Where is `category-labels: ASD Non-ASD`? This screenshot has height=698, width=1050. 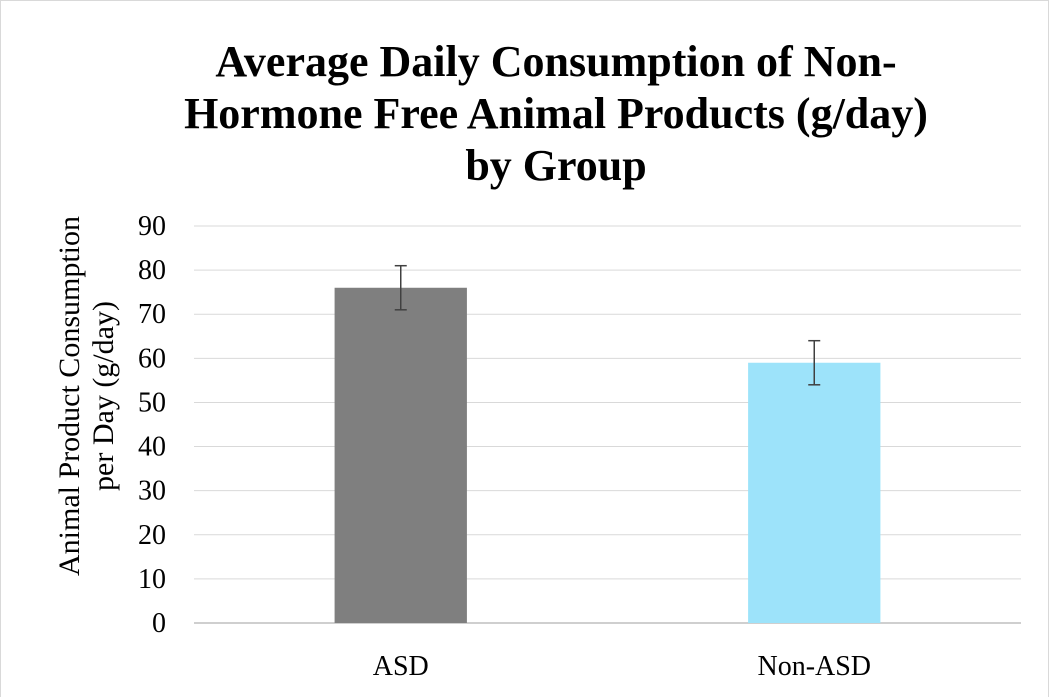
category-labels: ASD Non-ASD is located at coordinates (622, 666).